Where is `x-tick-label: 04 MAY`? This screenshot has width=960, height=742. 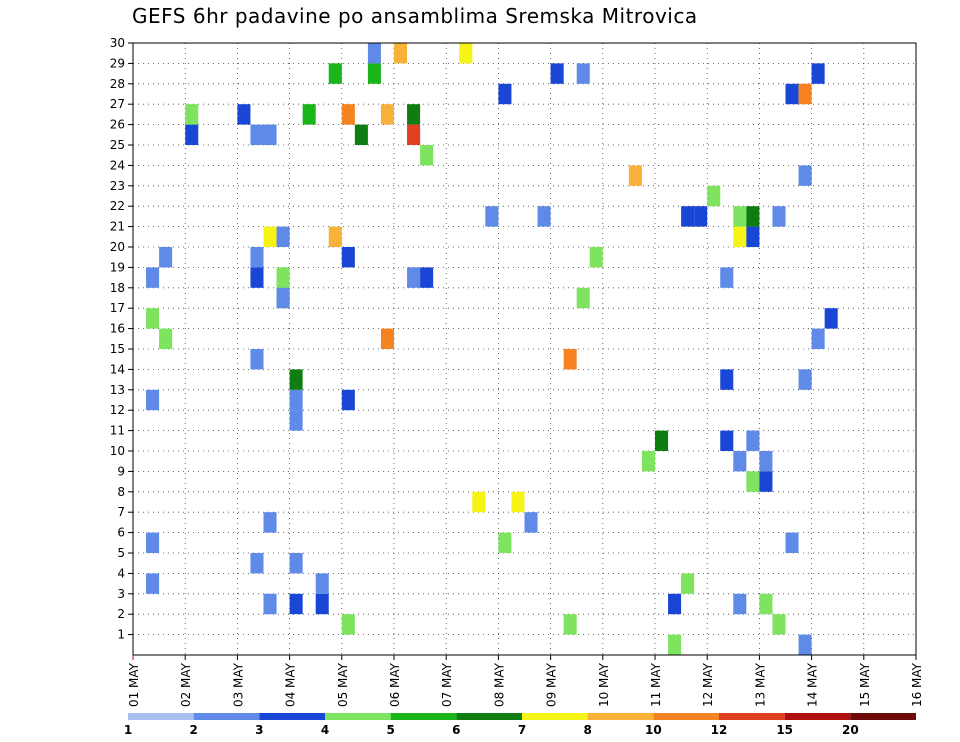
x-tick-label: 04 MAY is located at coordinates (291, 684).